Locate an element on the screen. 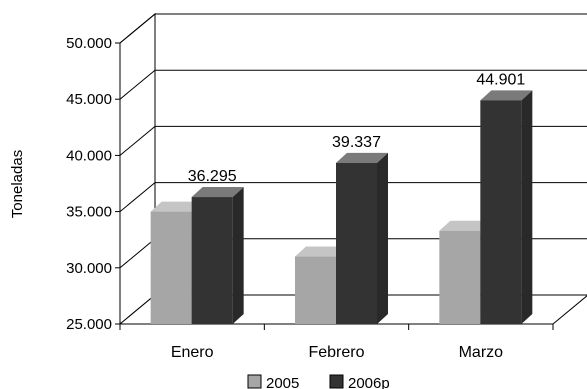 The height and width of the screenshot is (389, 587). y-axis-label: Toneladas is located at coordinates (17, 184).